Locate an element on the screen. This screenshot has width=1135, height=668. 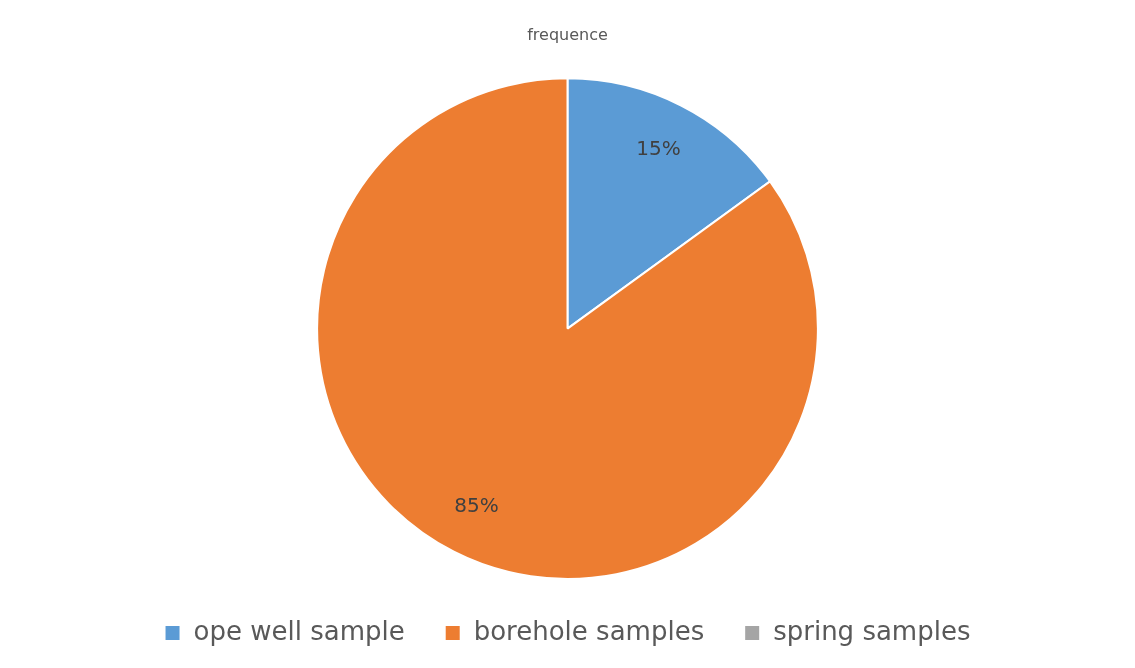
legend-label: borehole samples is located at coordinates (589, 630).